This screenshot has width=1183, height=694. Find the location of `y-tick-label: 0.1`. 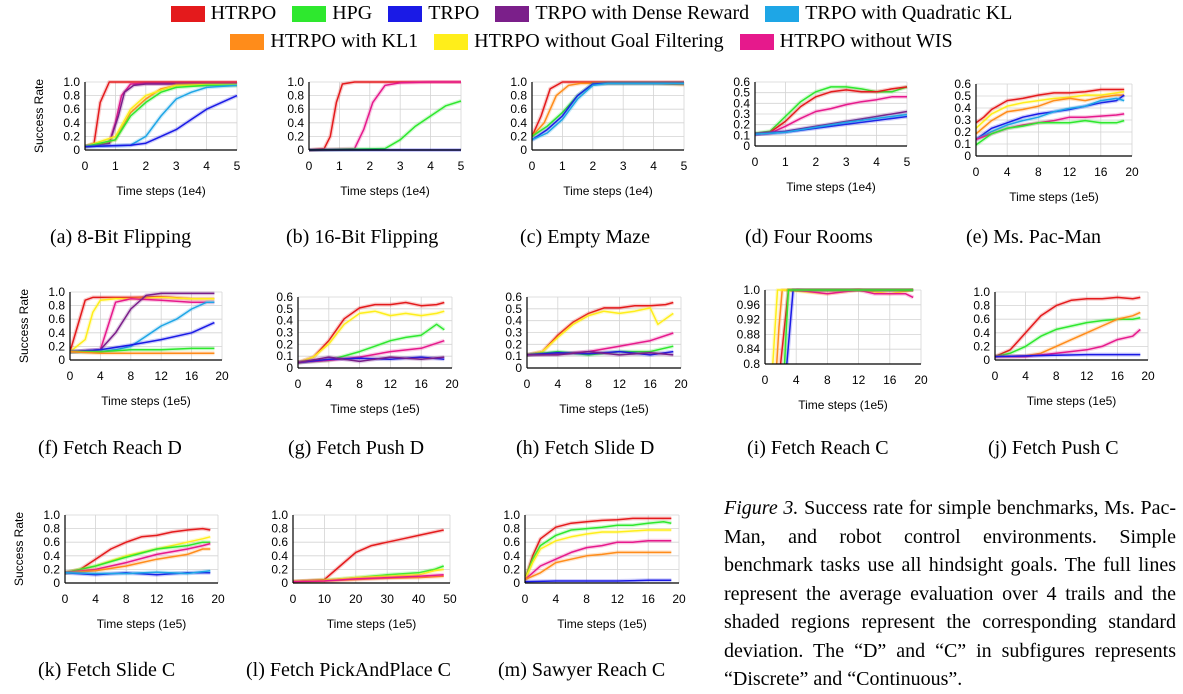

y-tick-label: 0.1 is located at coordinates (962, 144).